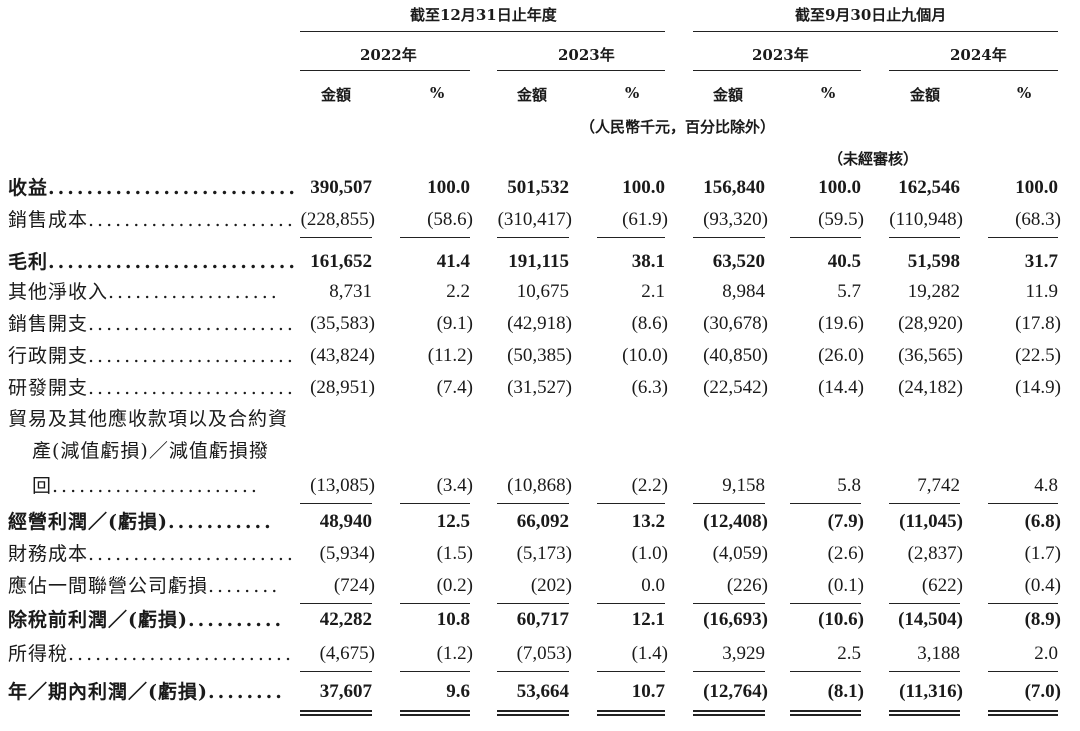 This screenshot has height=731, width=1080. I want to click on percent-cell: (1.5), so click(454, 553).